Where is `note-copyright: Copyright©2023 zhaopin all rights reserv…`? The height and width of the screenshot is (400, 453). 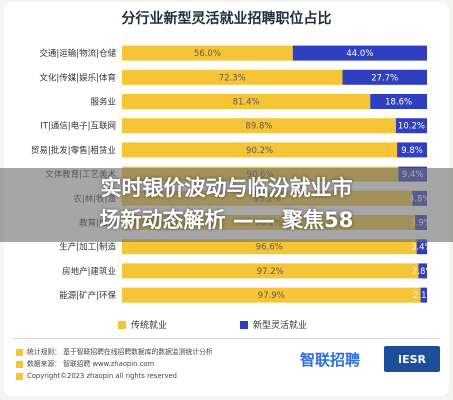
note-copyright: Copyright©2023 zhaopin all rights reserv… is located at coordinates (114, 376).